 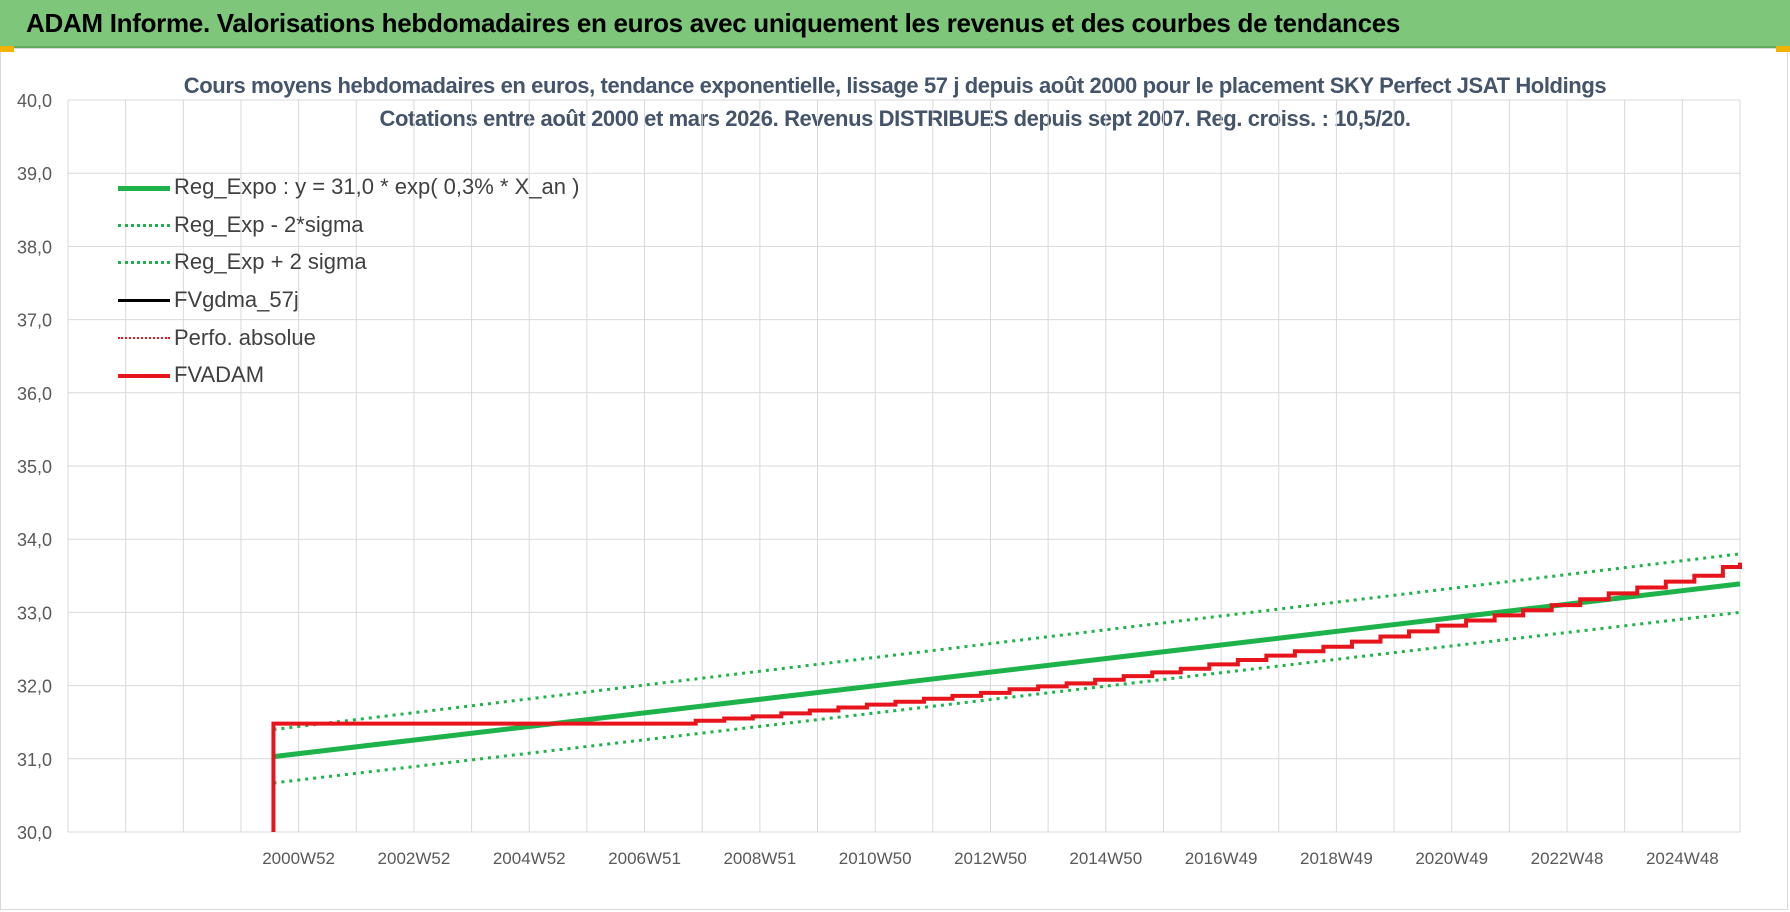 I want to click on y-tick-label: 35,0, so click(x=34, y=467).